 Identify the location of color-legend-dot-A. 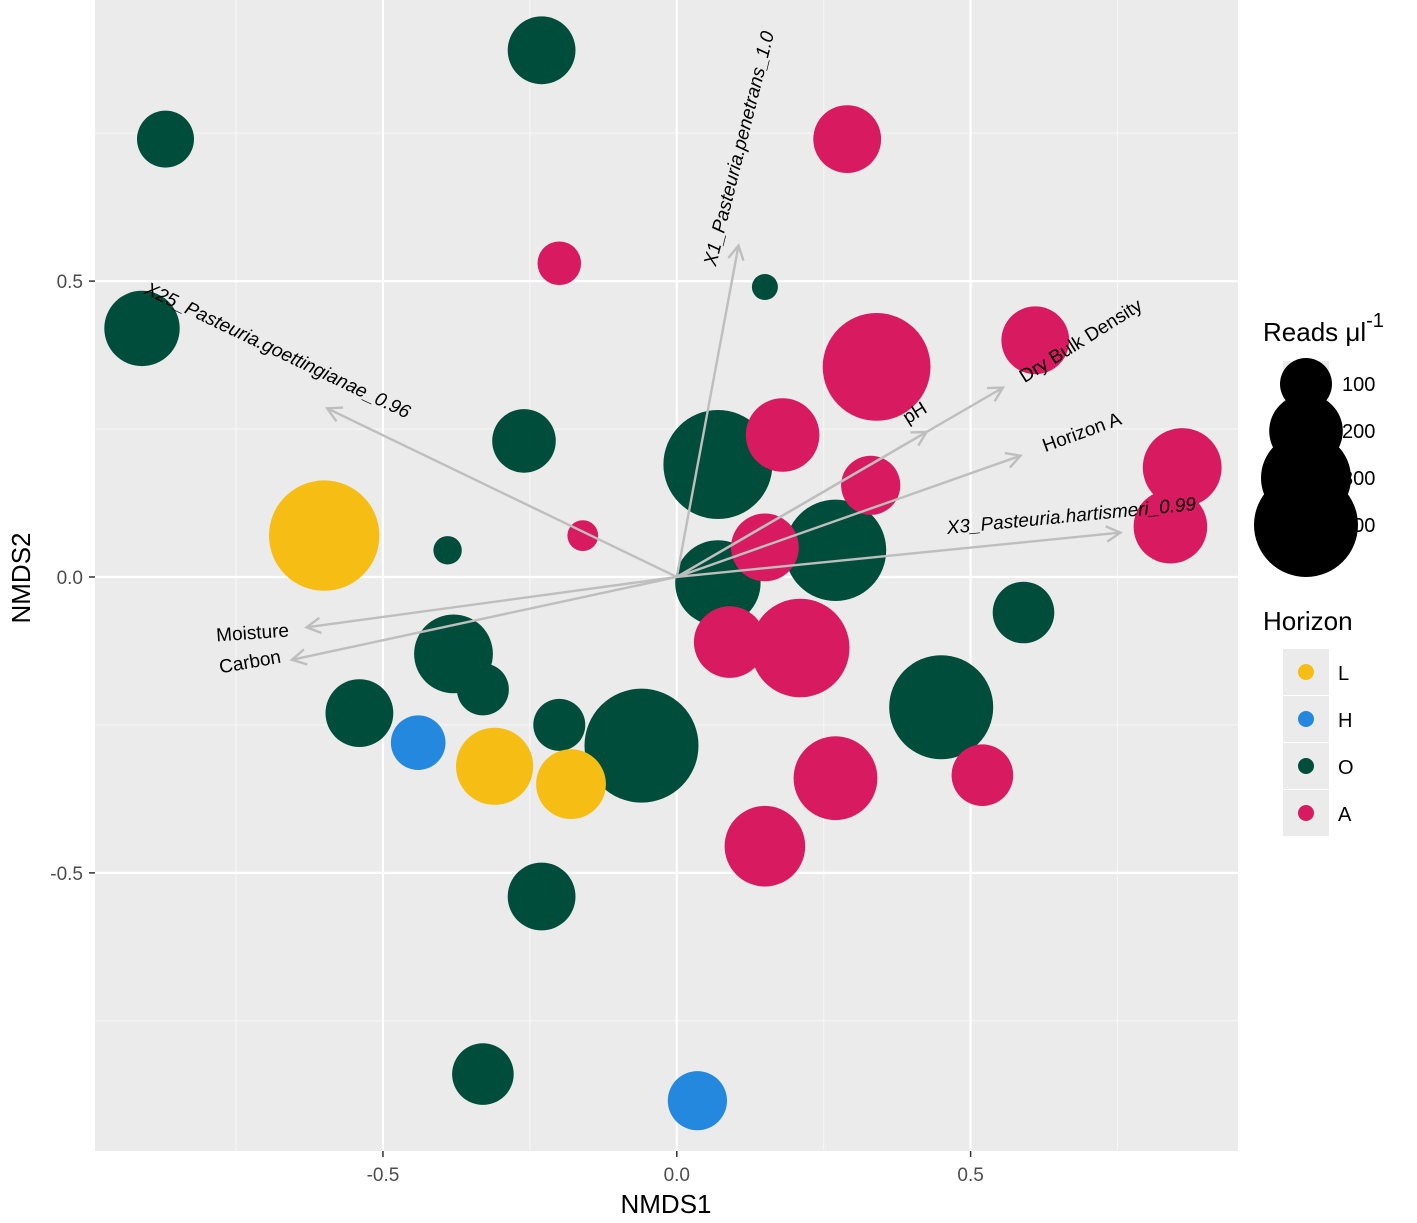
(1306, 813).